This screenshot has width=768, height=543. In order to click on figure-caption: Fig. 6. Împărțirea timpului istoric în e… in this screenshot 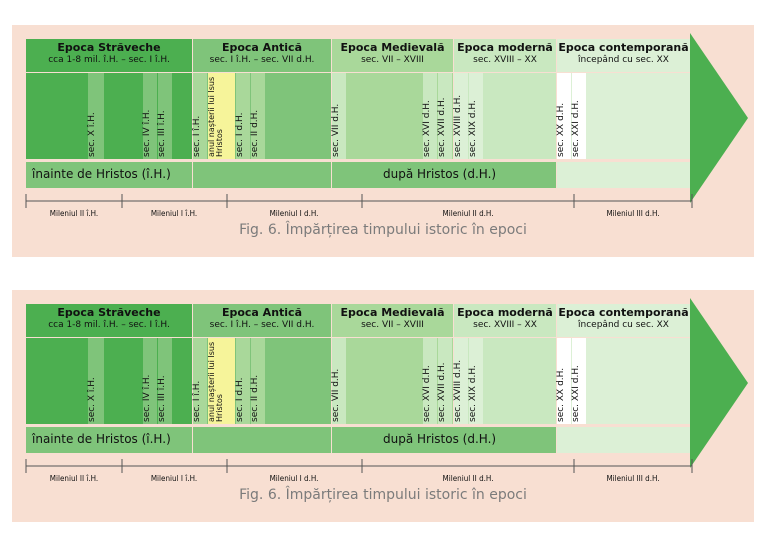, I will do `click(383, 495)`.